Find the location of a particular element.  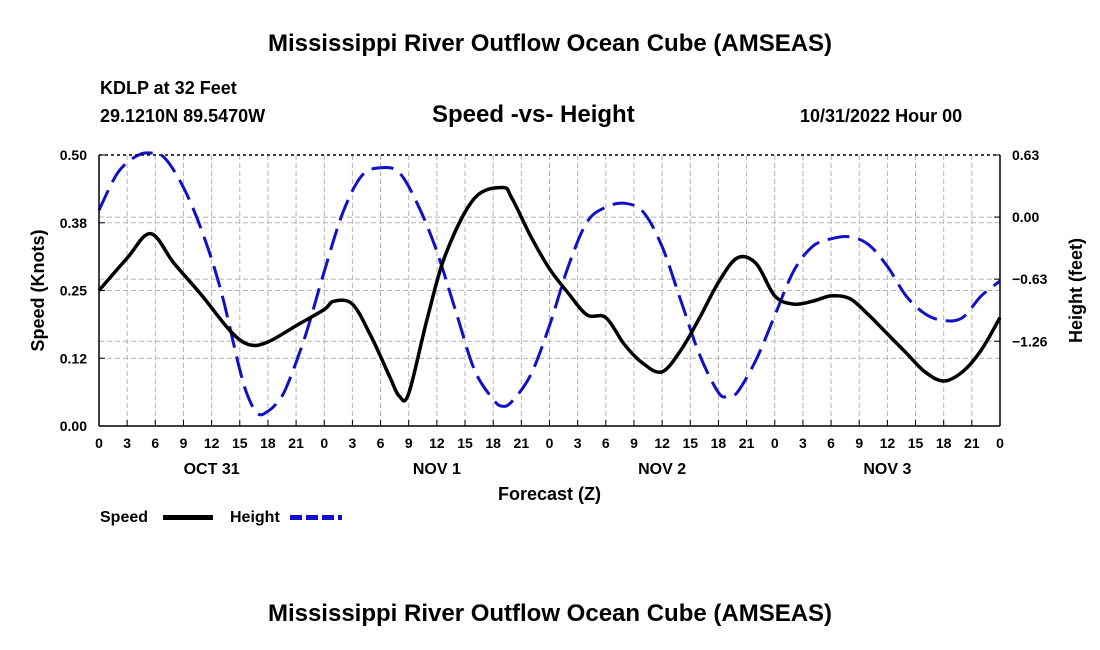

legend-speed-label: Speed is located at coordinates (124, 517).